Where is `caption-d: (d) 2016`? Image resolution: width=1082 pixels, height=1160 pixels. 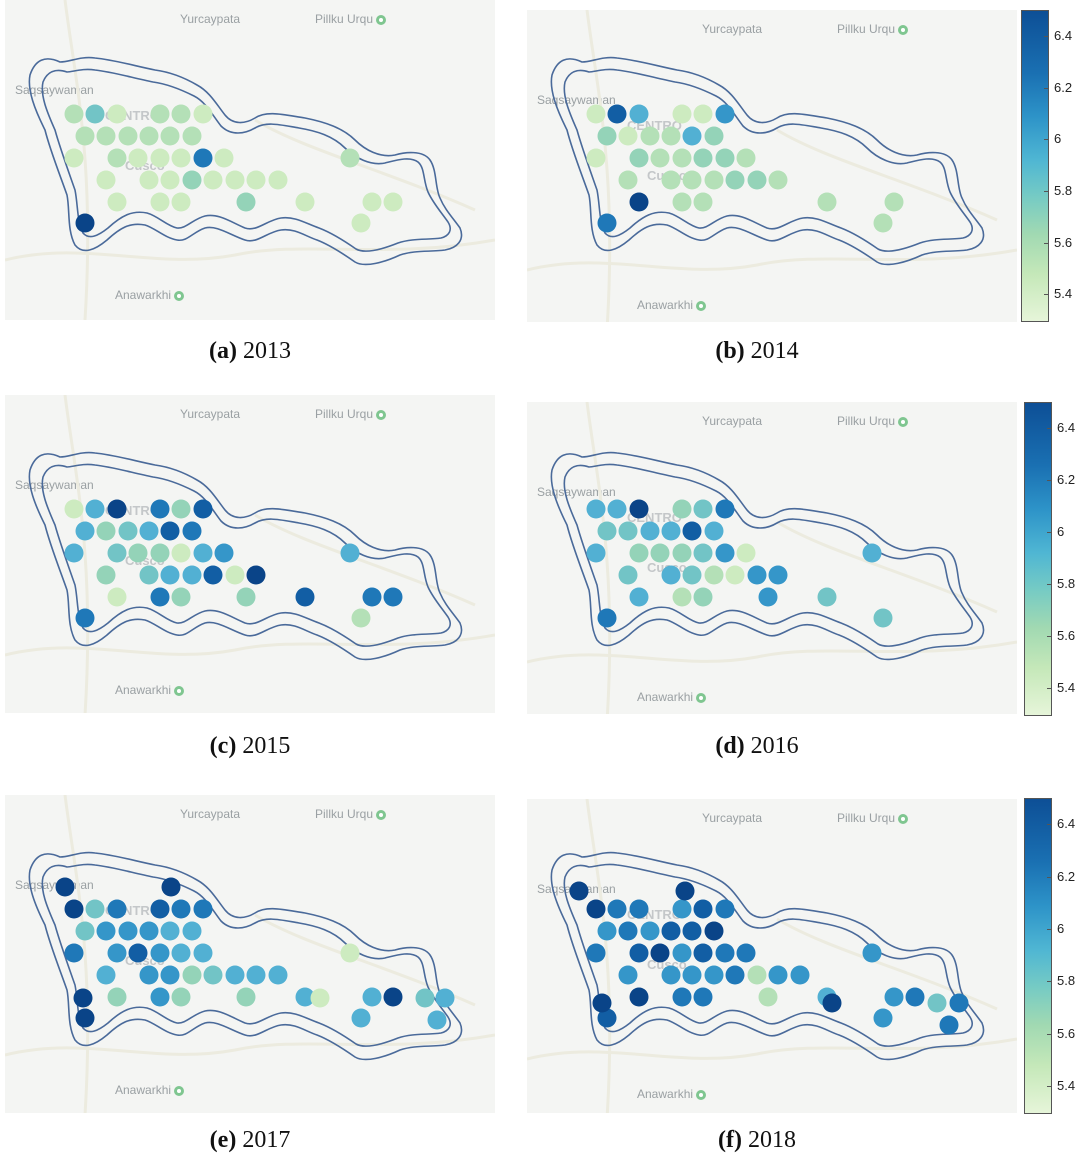
caption-d: (d) 2016 is located at coordinates (757, 746).